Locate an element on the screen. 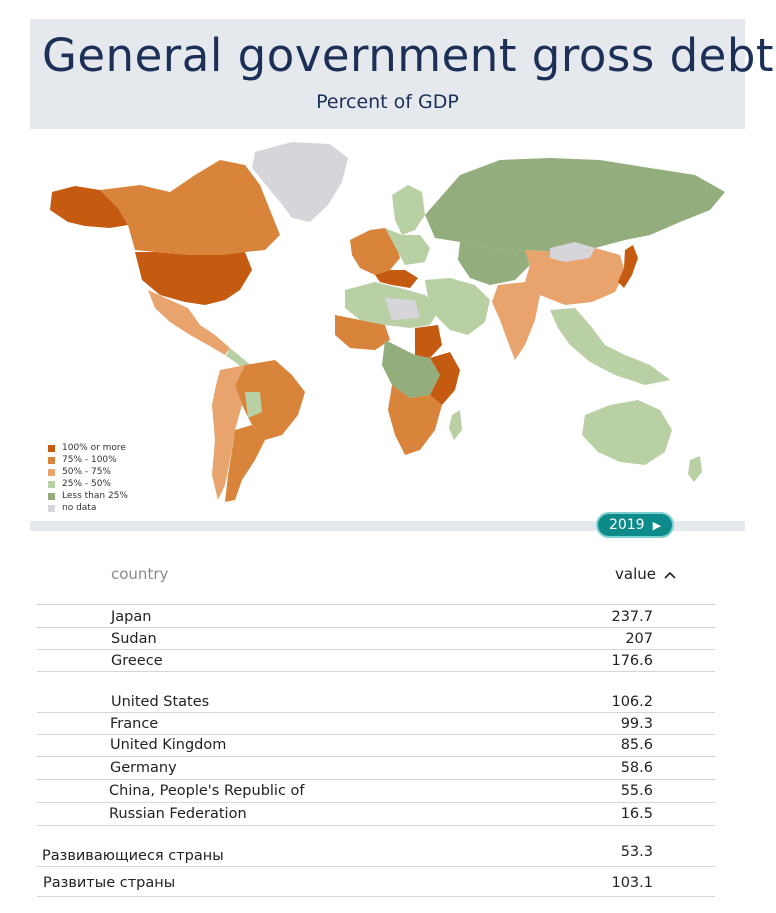  group-value: 53.3 is located at coordinates (636, 852).